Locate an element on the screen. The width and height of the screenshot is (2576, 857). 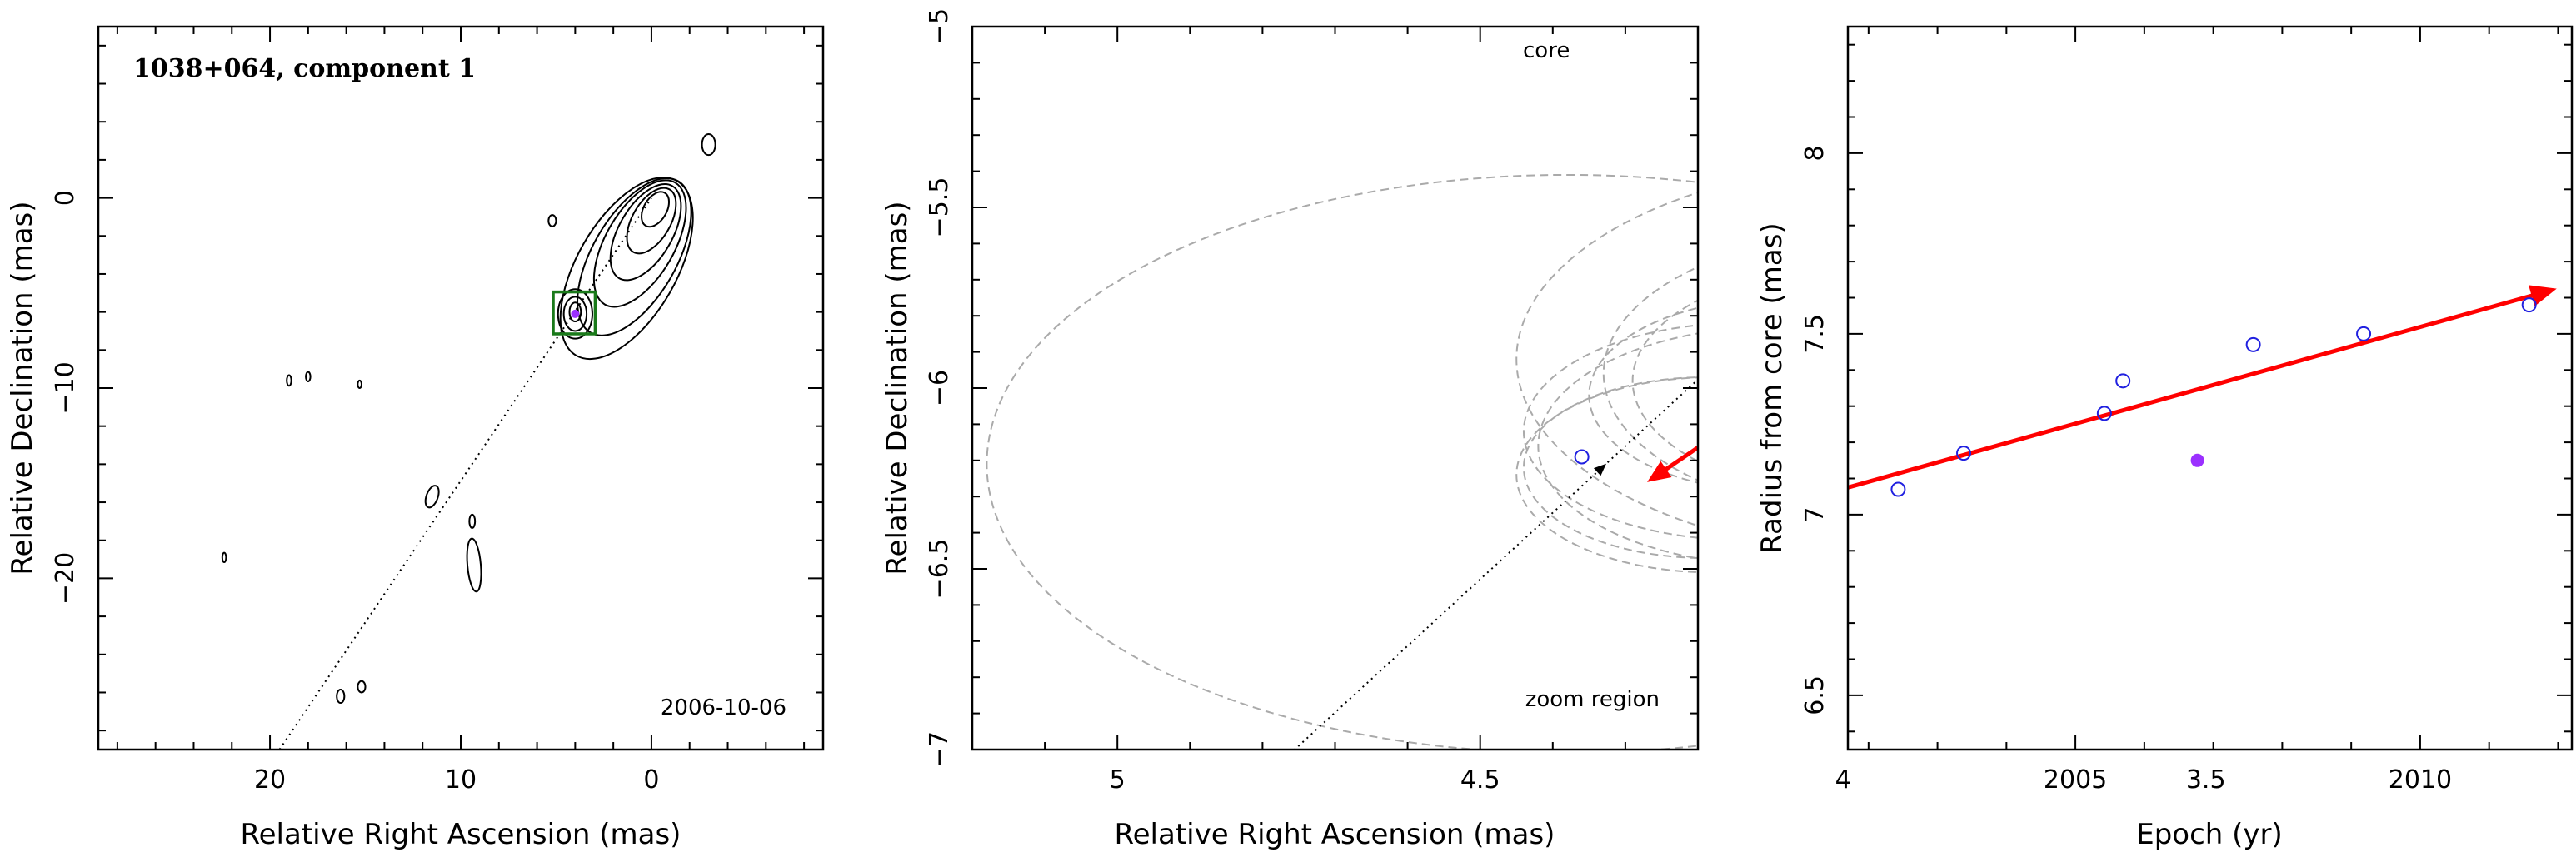
y-tick-label: 6.5 is located at coordinates (1815, 695).